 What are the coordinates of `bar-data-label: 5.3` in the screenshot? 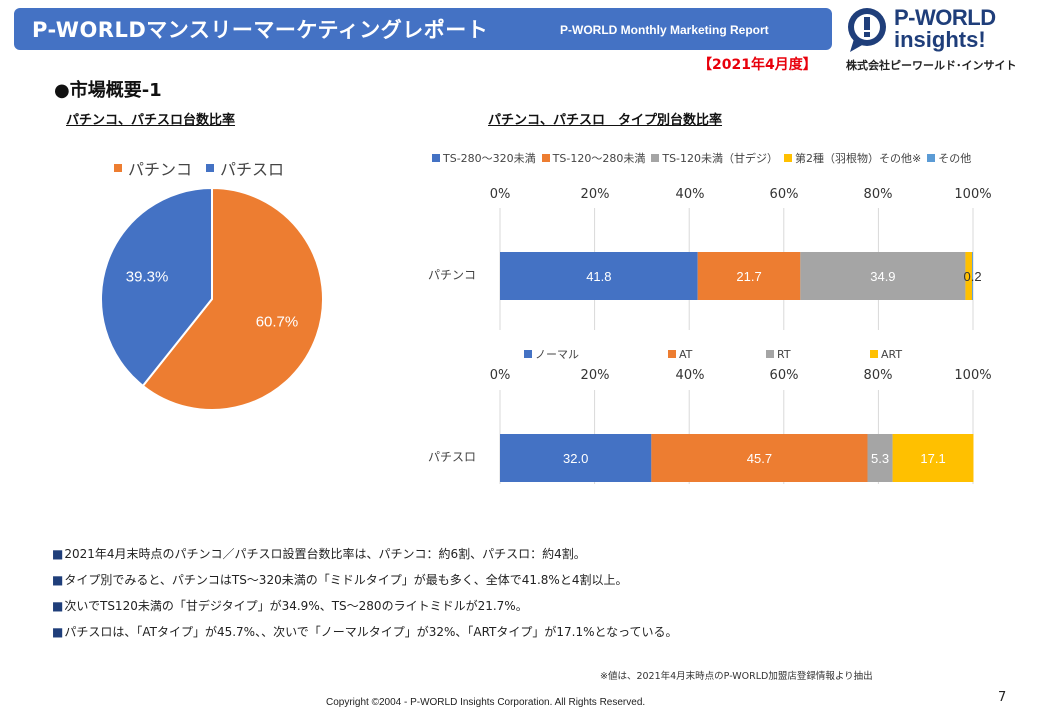 It's located at (880, 458).